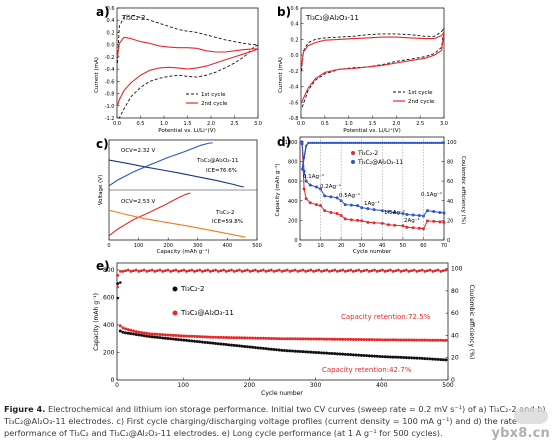 Image resolution: width=554 pixels, height=447 pixels. Describe the element at coordinates (207, 313) in the screenshot. I see `panel-e-legend-2: Ti₃C₂@Al₂O₃-11` at that location.